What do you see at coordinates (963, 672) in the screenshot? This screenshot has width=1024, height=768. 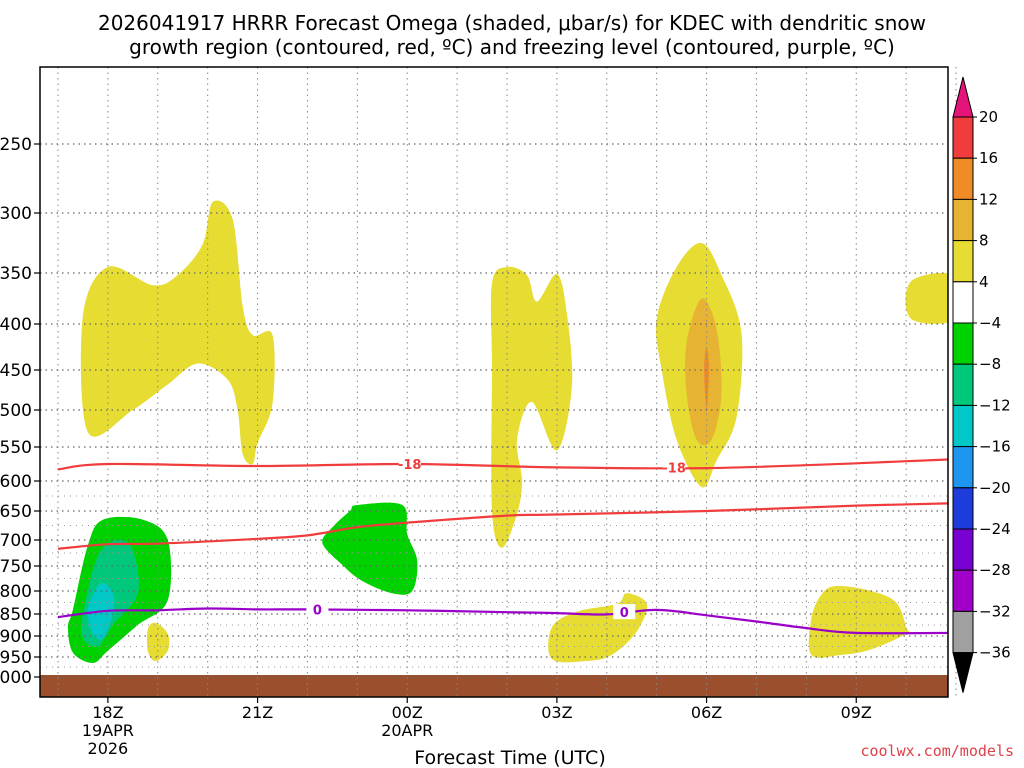 I see `colorbar-bottom-arrow` at bounding box center [963, 672].